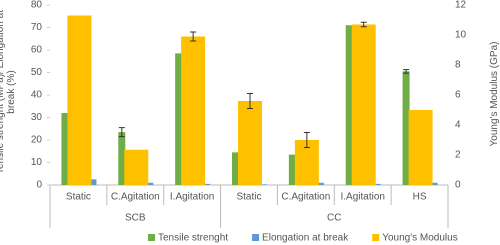 Image resolution: width=500 pixels, height=245 pixels. What do you see at coordinates (334, 218) in the screenshot?
I see `group-label: CC` at bounding box center [334, 218].